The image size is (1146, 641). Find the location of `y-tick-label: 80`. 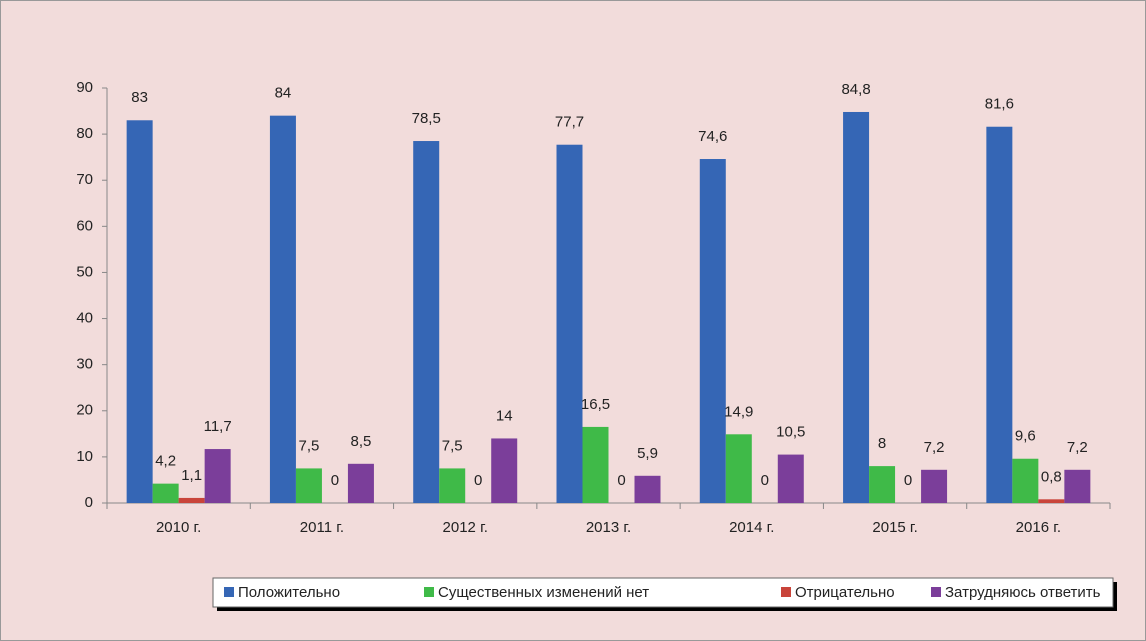

y-tick-label: 80 is located at coordinates (84, 133).